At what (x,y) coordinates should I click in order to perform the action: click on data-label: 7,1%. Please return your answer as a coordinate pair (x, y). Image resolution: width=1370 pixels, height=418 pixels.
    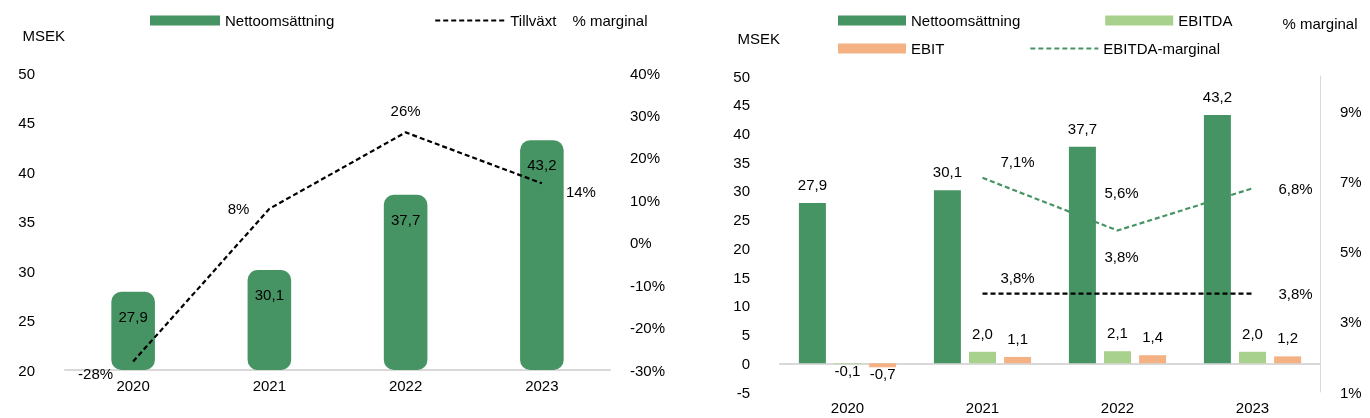
    Looking at the image, I should click on (1017, 162).